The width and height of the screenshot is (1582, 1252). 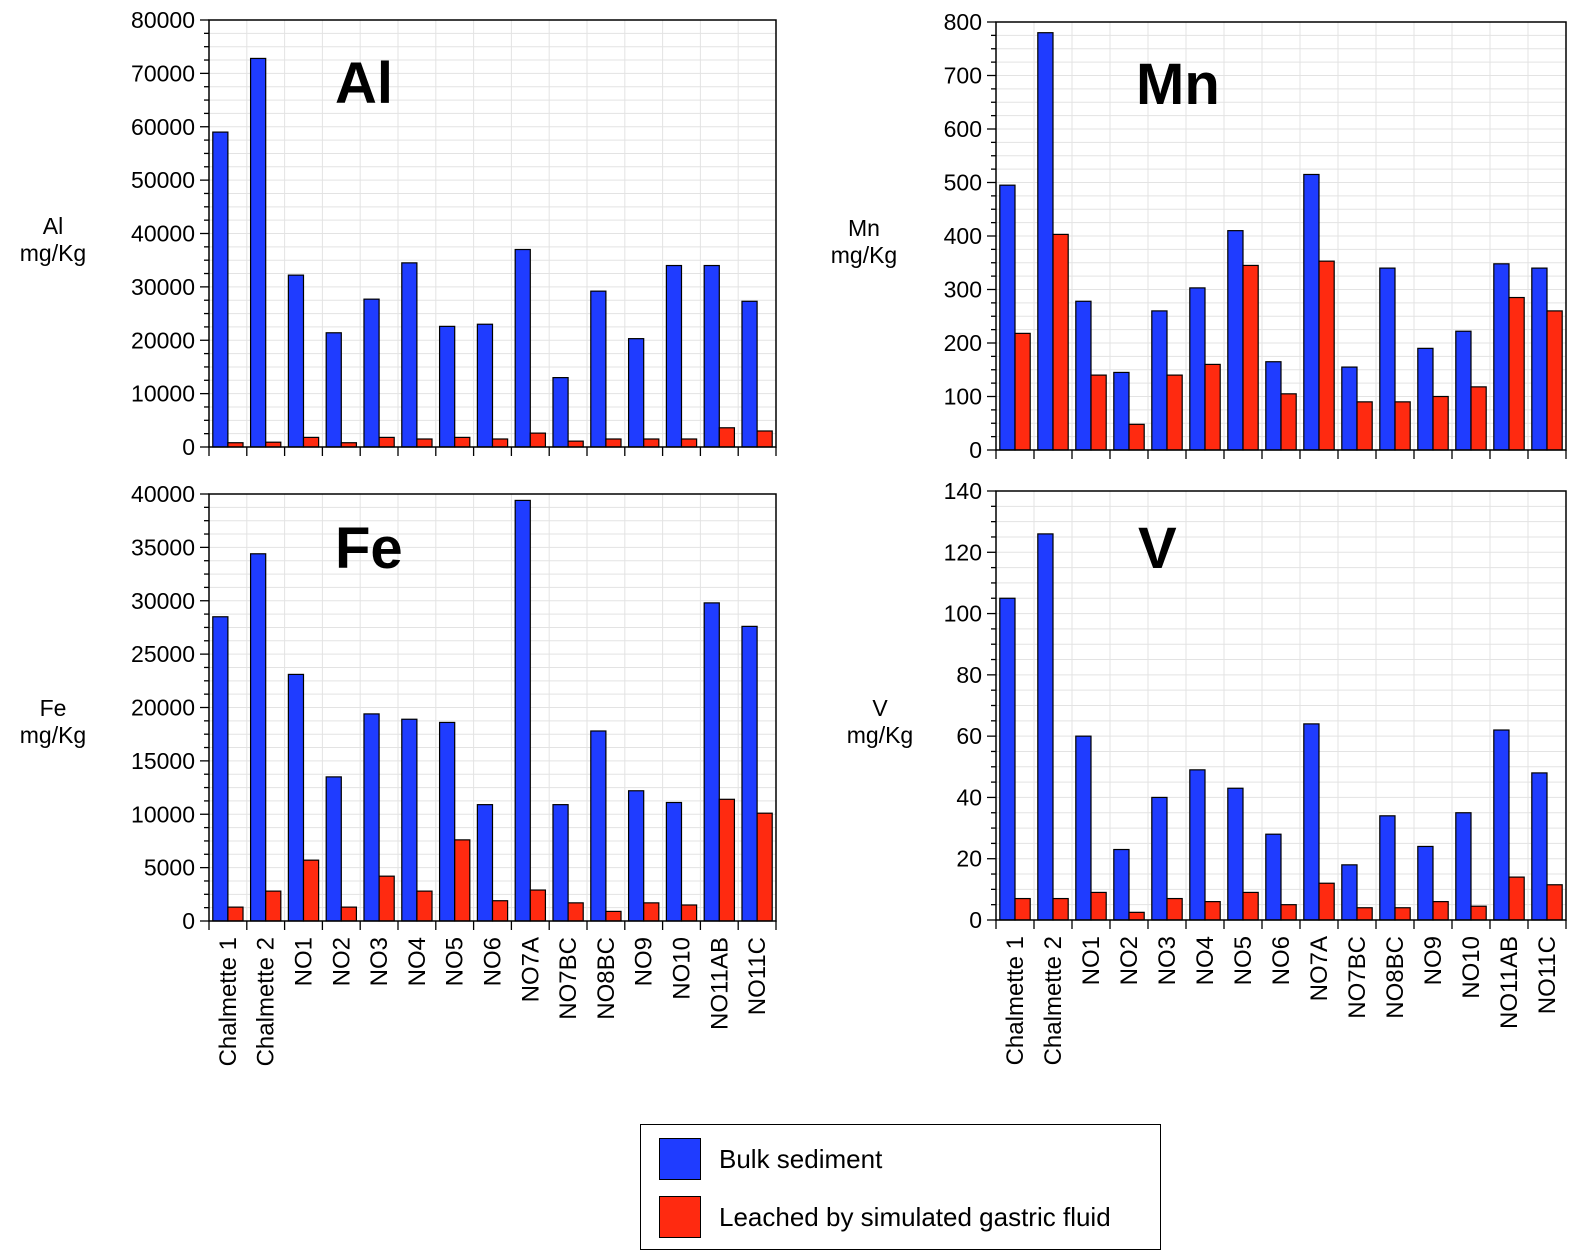 I want to click on y-axis-label: Mn, so click(x=864, y=228).